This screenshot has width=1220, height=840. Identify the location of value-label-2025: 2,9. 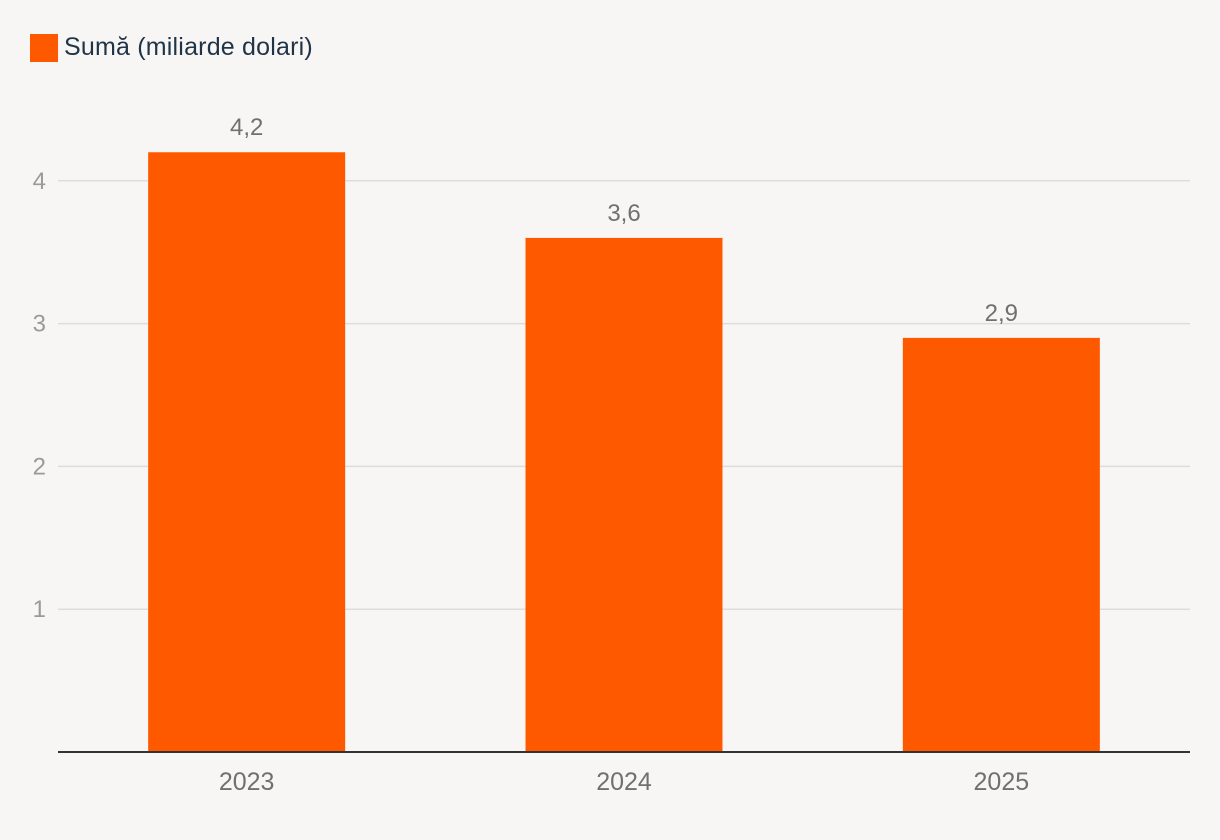
(1001, 313).